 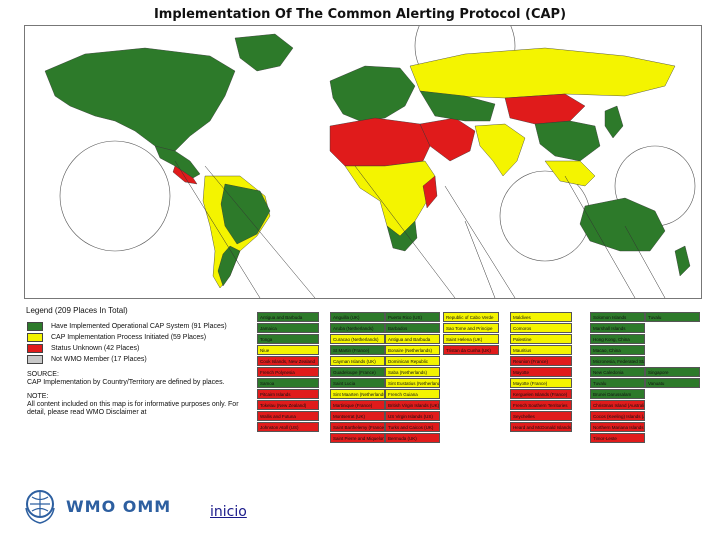 I want to click on callout-row: St Martin (France) Bonaire (Netherlands), so click(x=385, y=350).